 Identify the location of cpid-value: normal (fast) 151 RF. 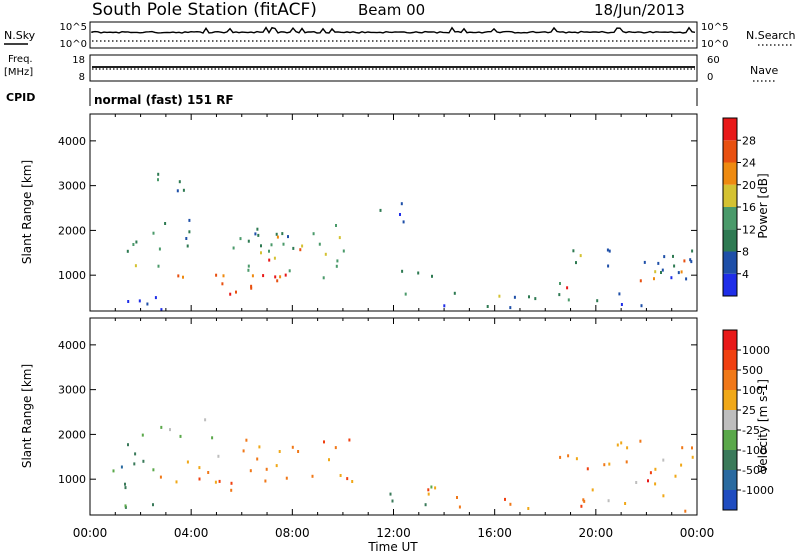
(164, 100).